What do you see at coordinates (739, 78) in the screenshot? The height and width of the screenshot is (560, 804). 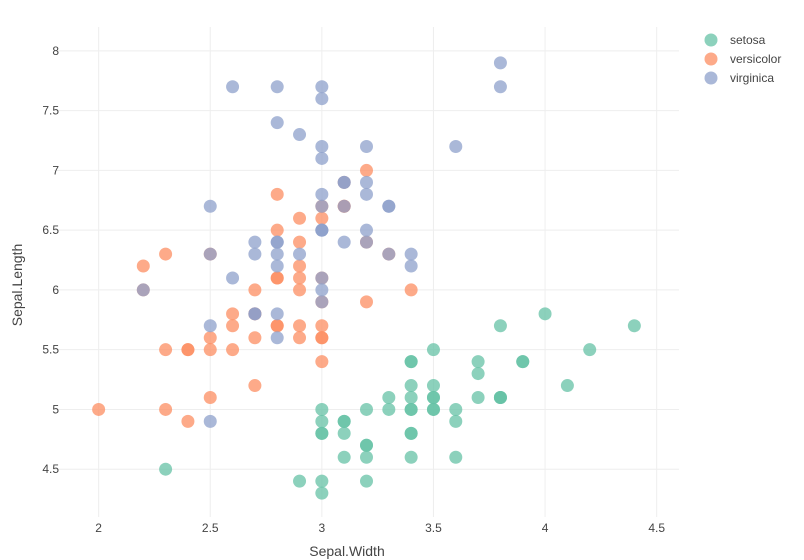 I see `legend-item-virginica: virginica` at bounding box center [739, 78].